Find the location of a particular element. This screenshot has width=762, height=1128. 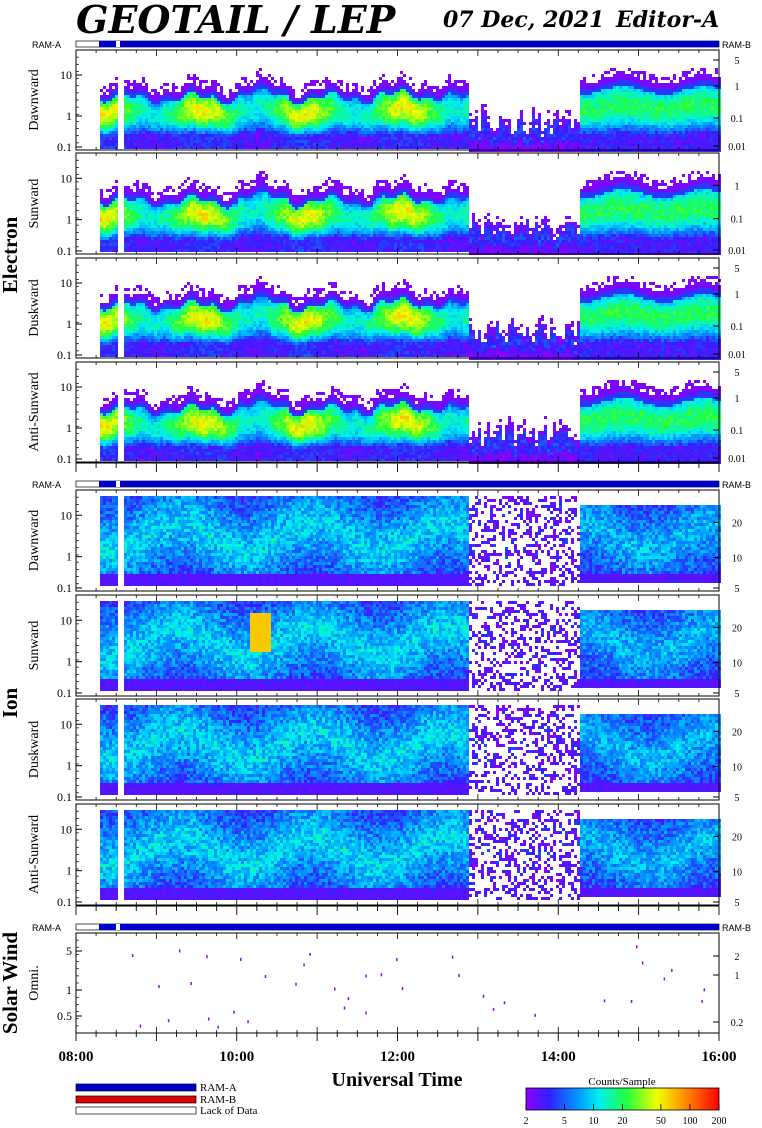

y-tick-label-right: 0.2 is located at coordinates (737, 1023).